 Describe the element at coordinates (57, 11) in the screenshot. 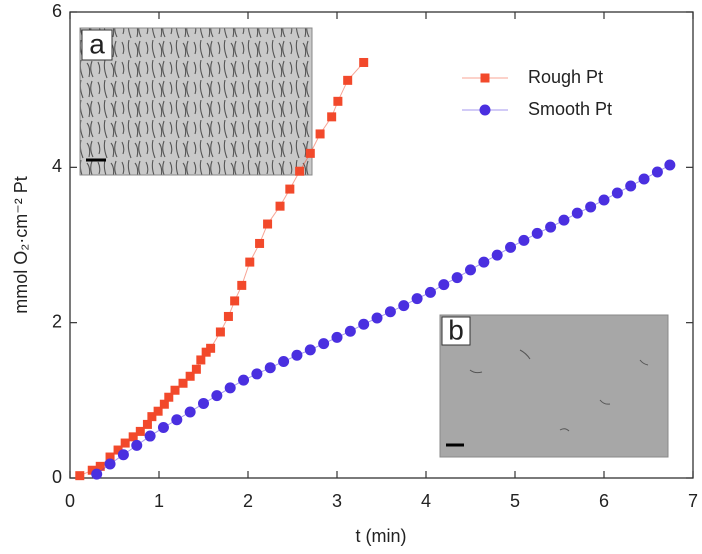

I see `y-tick-label: 6` at that location.